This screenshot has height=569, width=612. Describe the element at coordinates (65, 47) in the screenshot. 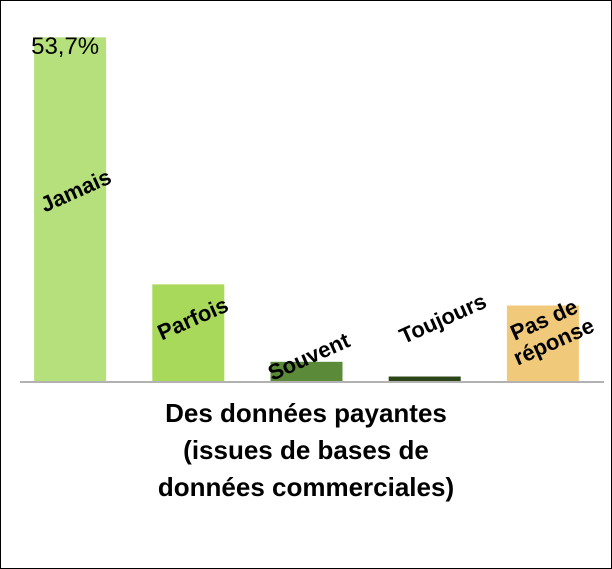

I see `data-label: 53,7%` at that location.